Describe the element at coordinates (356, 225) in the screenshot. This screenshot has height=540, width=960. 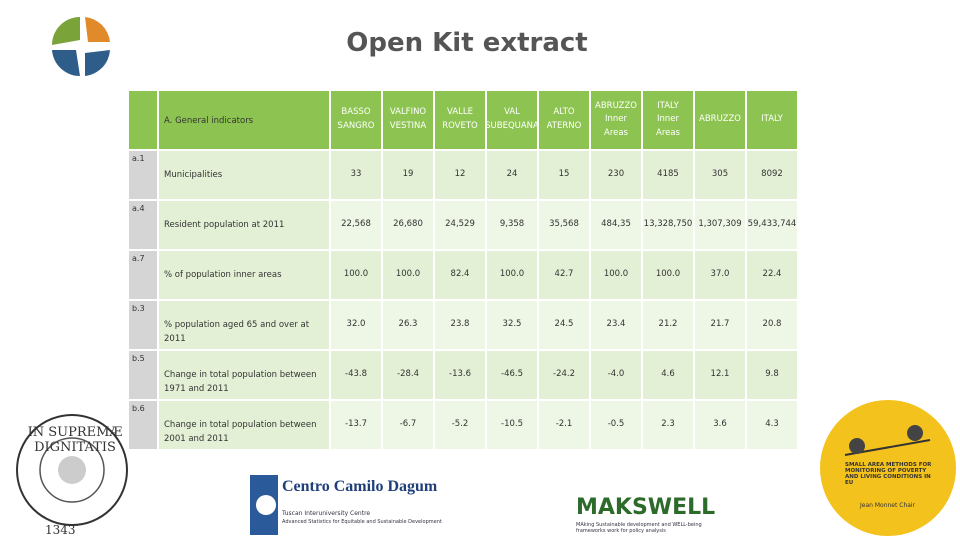
I see `data-cell: 22,568` at that location.